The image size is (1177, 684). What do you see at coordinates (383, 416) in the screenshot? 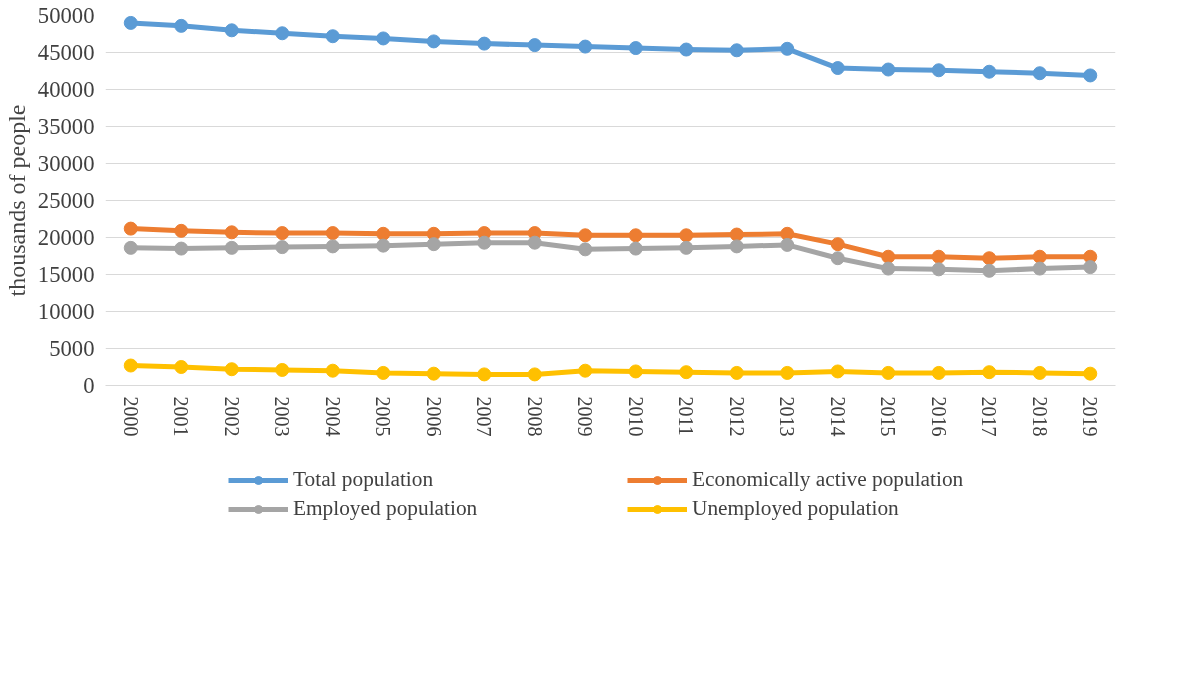
I see `x-tick-label: 2005` at bounding box center [383, 416].